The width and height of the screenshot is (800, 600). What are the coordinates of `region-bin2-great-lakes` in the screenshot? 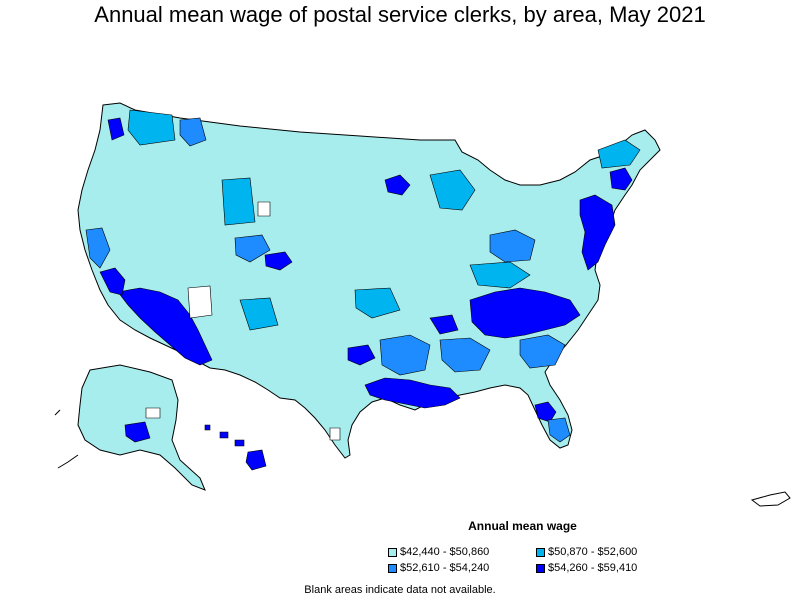 It's located at (452, 190).